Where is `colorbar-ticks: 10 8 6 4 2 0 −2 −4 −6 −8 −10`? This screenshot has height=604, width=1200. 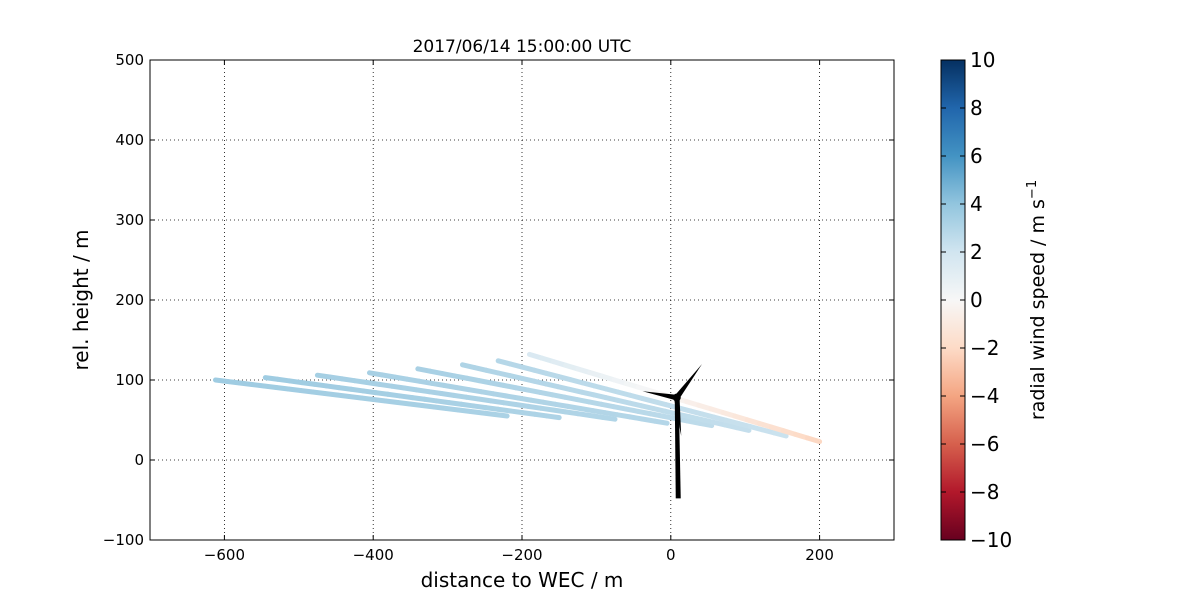
colorbar-ticks: 10 8 6 4 2 0 −2 −4 −6 −8 −10 is located at coordinates (976, 300).